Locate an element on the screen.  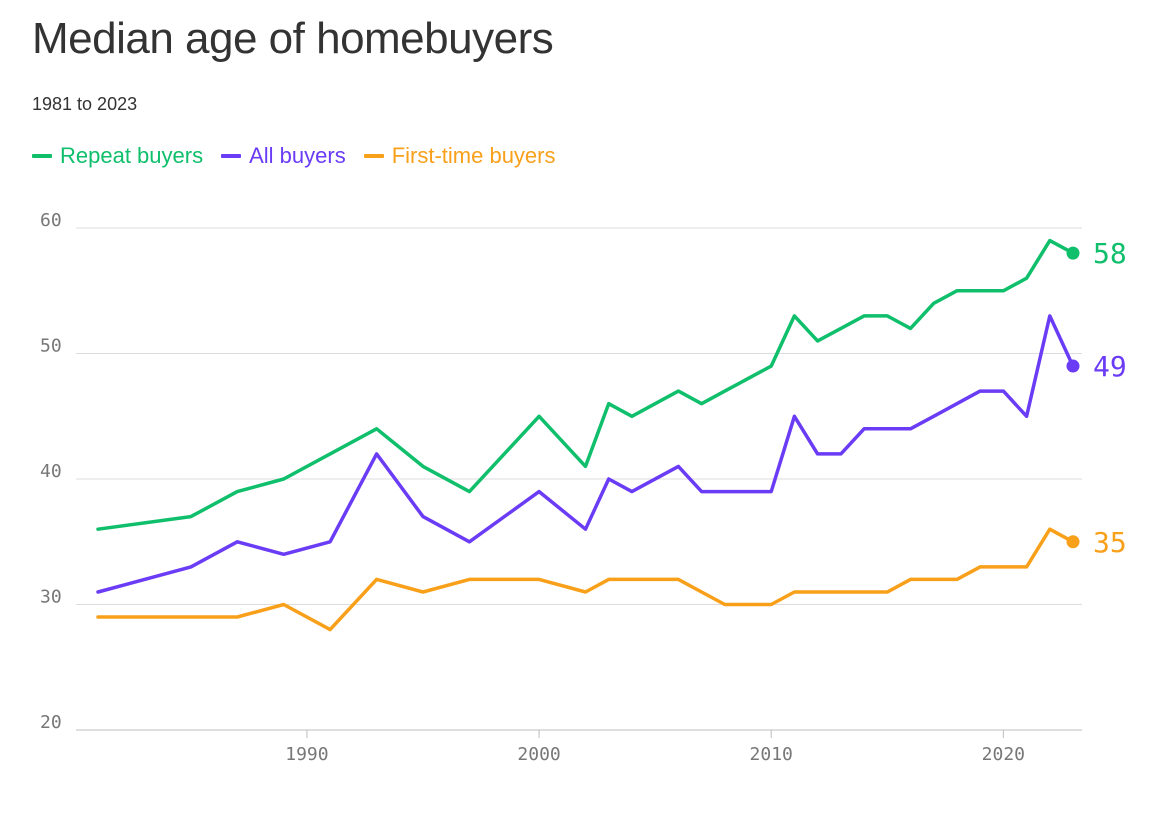
legend-swatch-repeat-buyers is located at coordinates (42, 156).